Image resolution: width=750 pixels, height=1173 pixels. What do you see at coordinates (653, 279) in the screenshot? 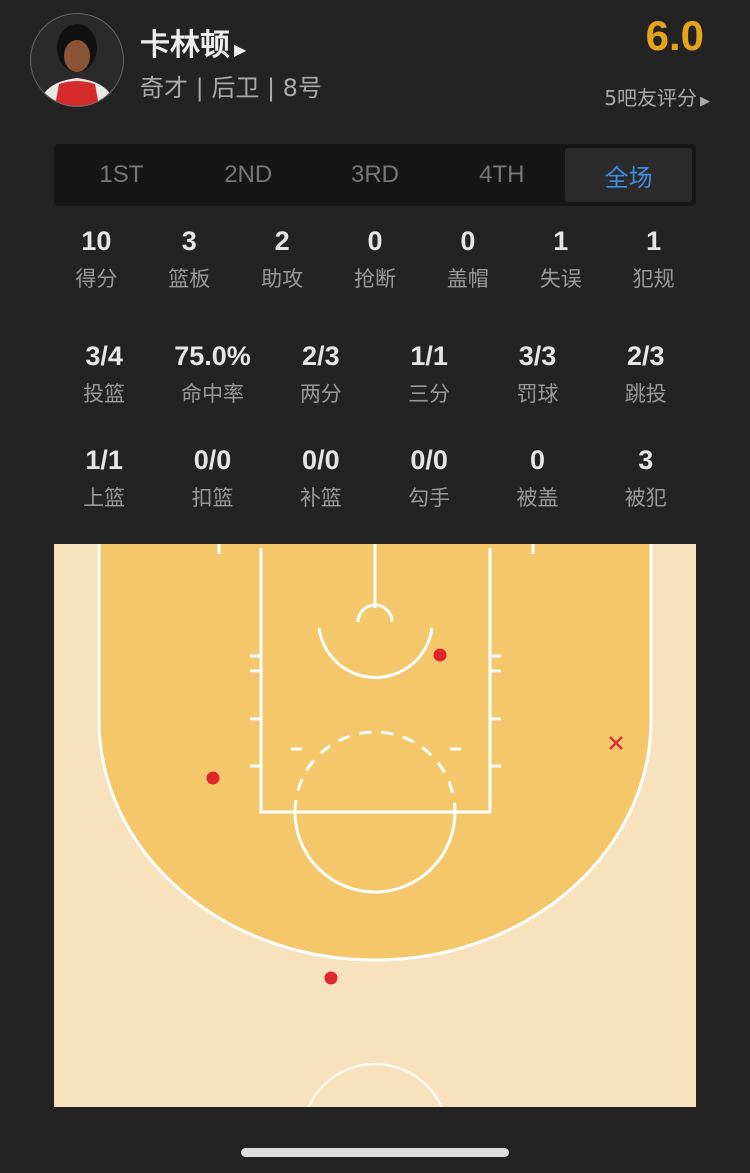
I see `stat-label: 犯规` at bounding box center [653, 279].